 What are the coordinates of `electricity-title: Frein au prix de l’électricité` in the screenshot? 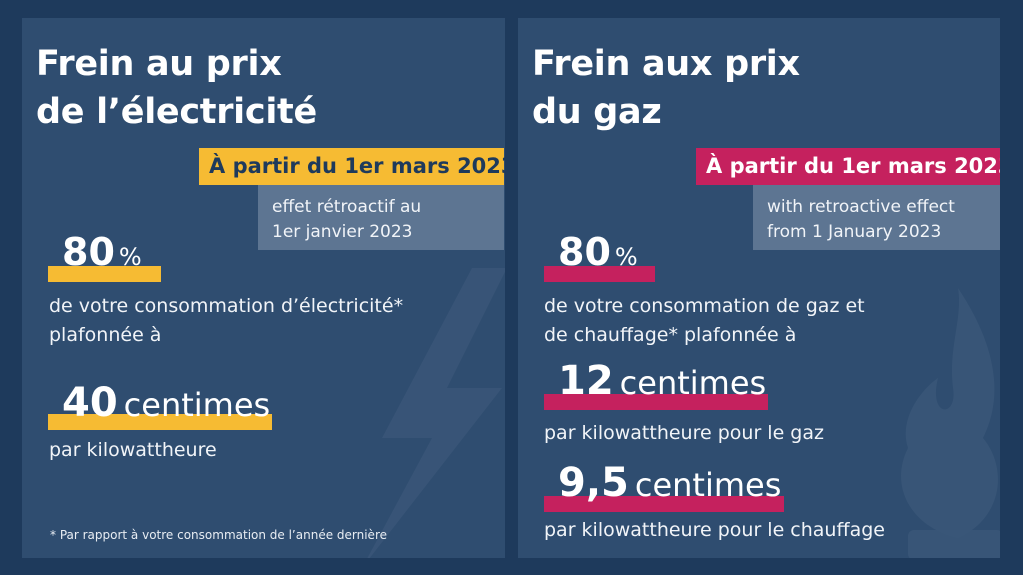 It's located at (176, 88).